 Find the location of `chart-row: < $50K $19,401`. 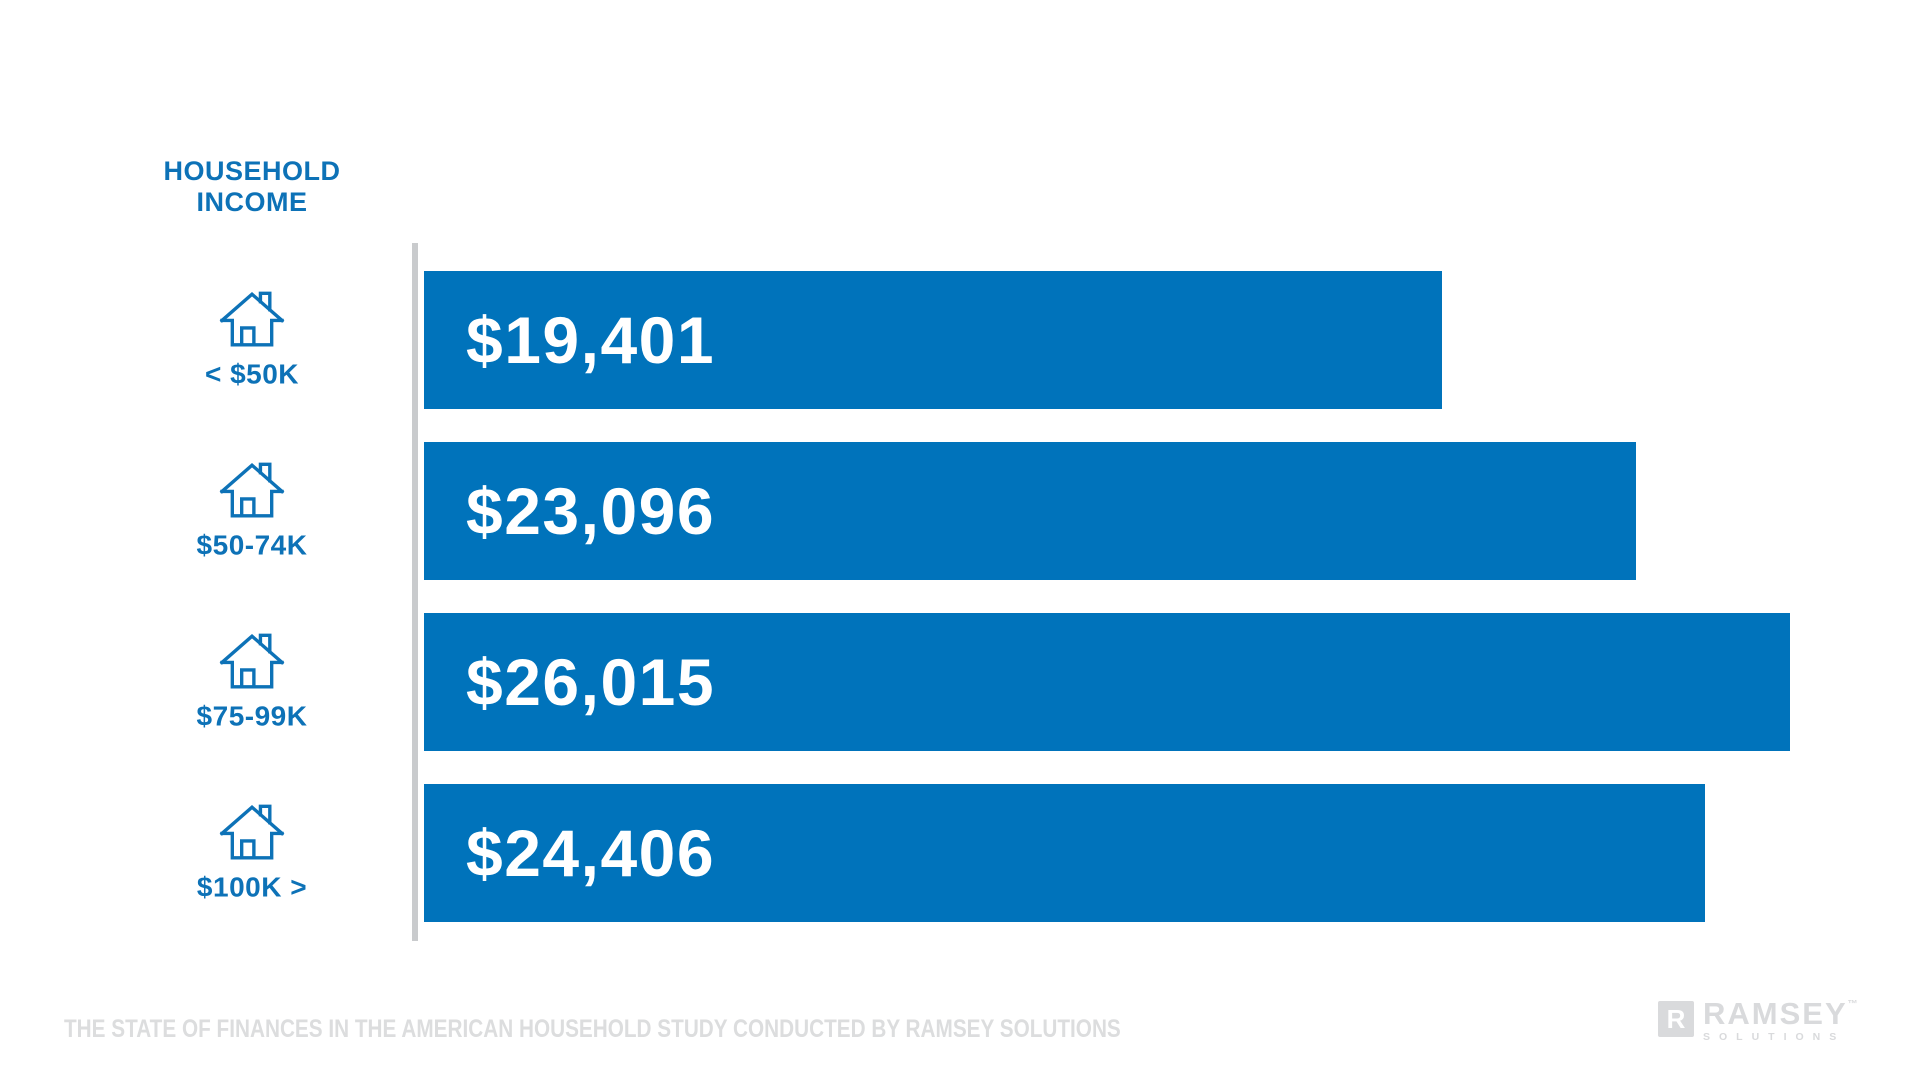

chart-row: < $50K $19,401 is located at coordinates (960, 340).